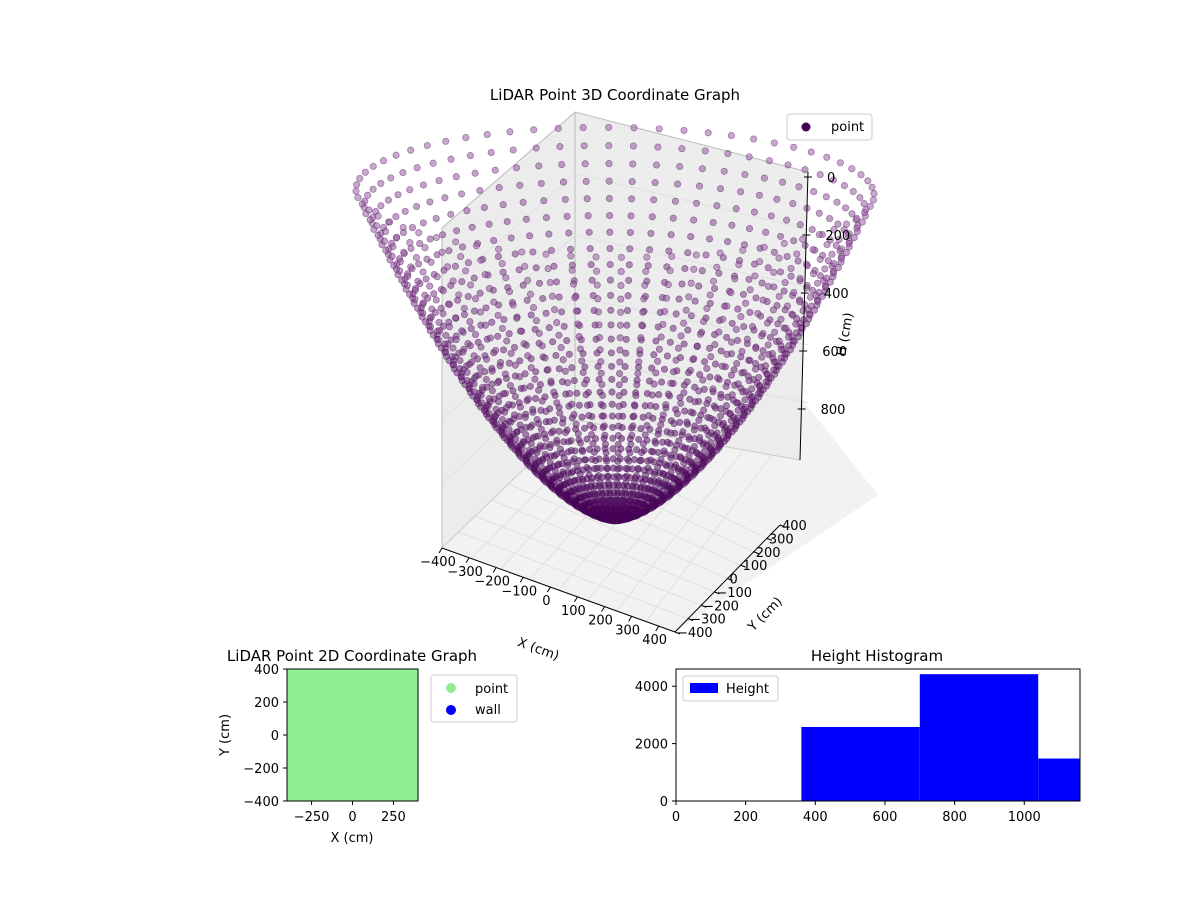  Describe the element at coordinates (261, 802) in the screenshot. I see `y2d-tick-label: −400` at that location.